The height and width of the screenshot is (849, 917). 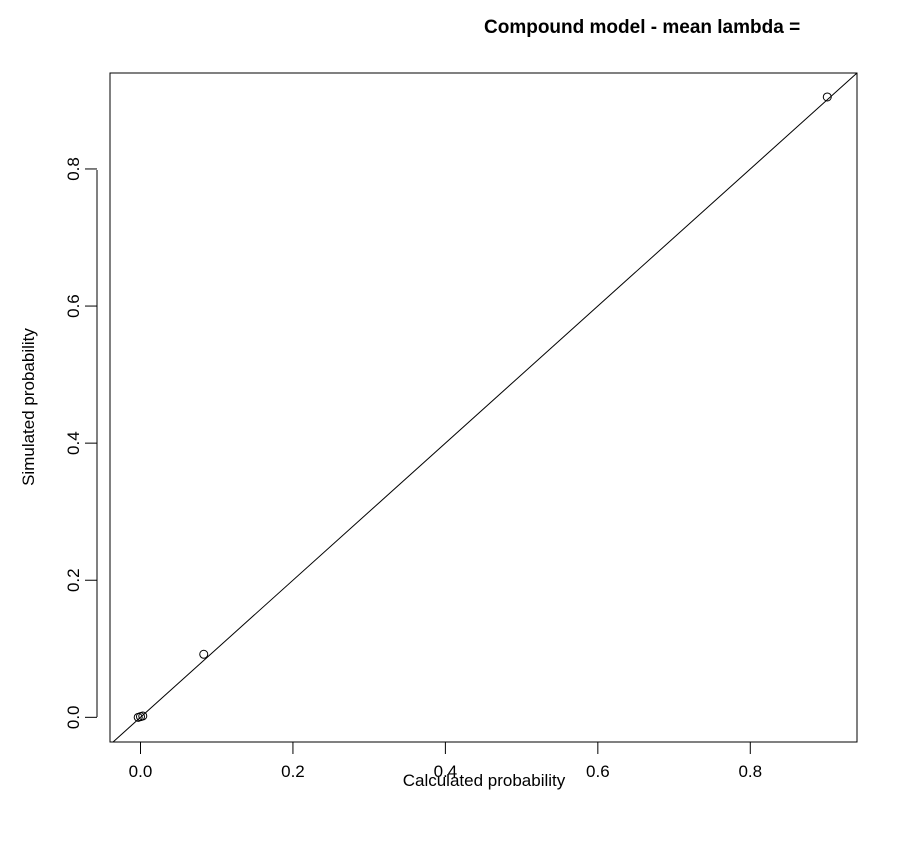 I want to click on y-axis-ticks: 0.0 0.2 0.4 0.6 0.8, so click(x=80, y=443).